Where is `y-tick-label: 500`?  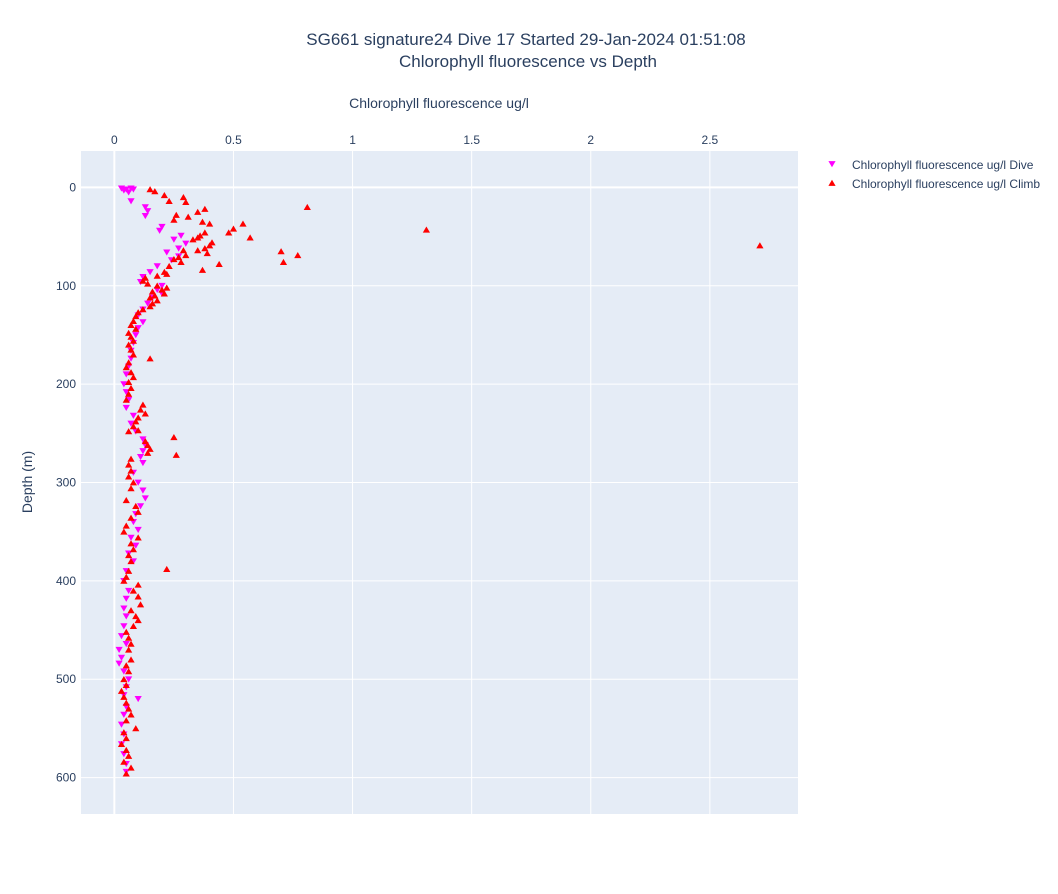 y-tick-label: 500 is located at coordinates (66, 679).